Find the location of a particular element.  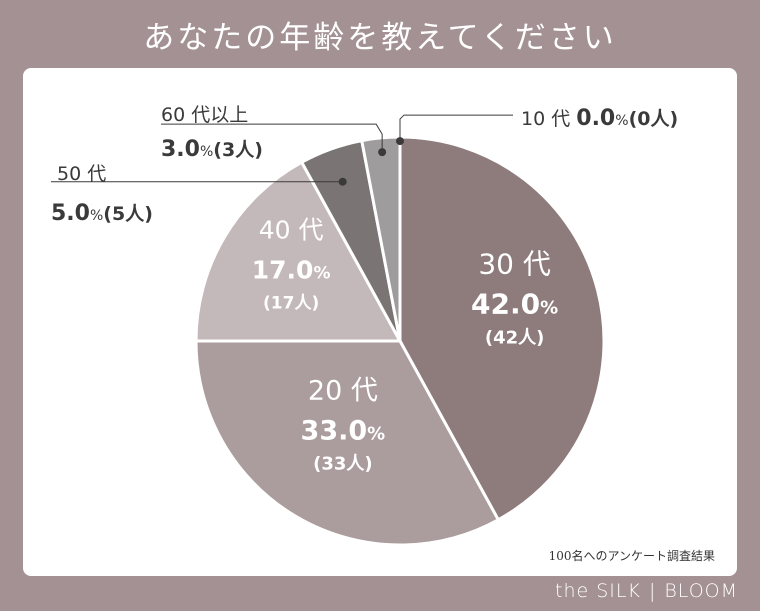

callout-60s-label: 60 代以上 is located at coordinates (204, 115).